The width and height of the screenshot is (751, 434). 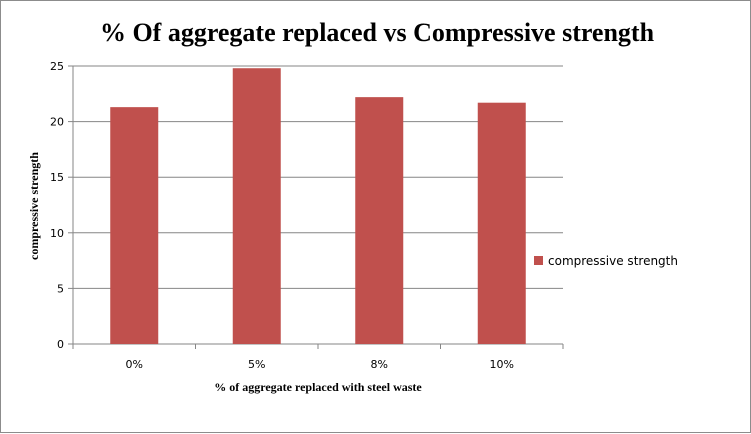 What do you see at coordinates (61, 205) in the screenshot?
I see `y-axis-ticks: 0 5 10 15 20 25` at bounding box center [61, 205].